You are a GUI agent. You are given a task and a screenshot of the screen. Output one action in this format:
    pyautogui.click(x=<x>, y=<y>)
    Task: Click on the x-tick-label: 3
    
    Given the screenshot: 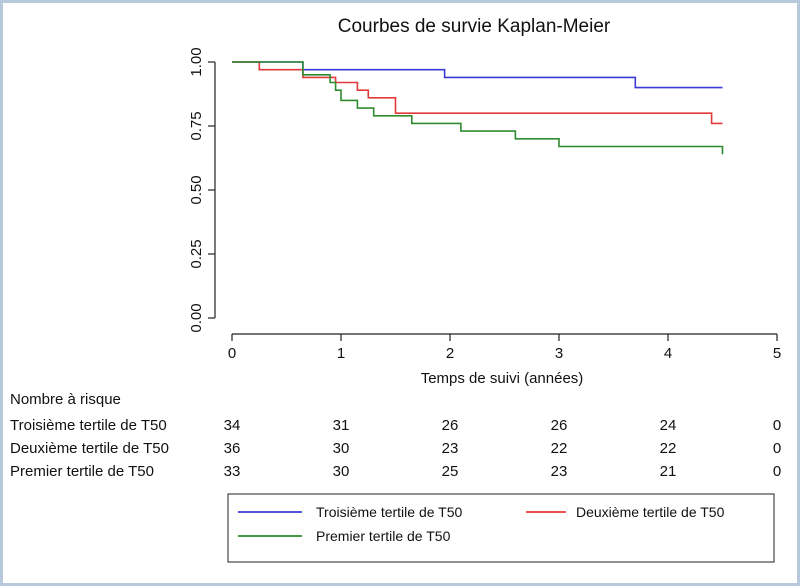 What is the action you would take?
    pyautogui.click(x=559, y=353)
    